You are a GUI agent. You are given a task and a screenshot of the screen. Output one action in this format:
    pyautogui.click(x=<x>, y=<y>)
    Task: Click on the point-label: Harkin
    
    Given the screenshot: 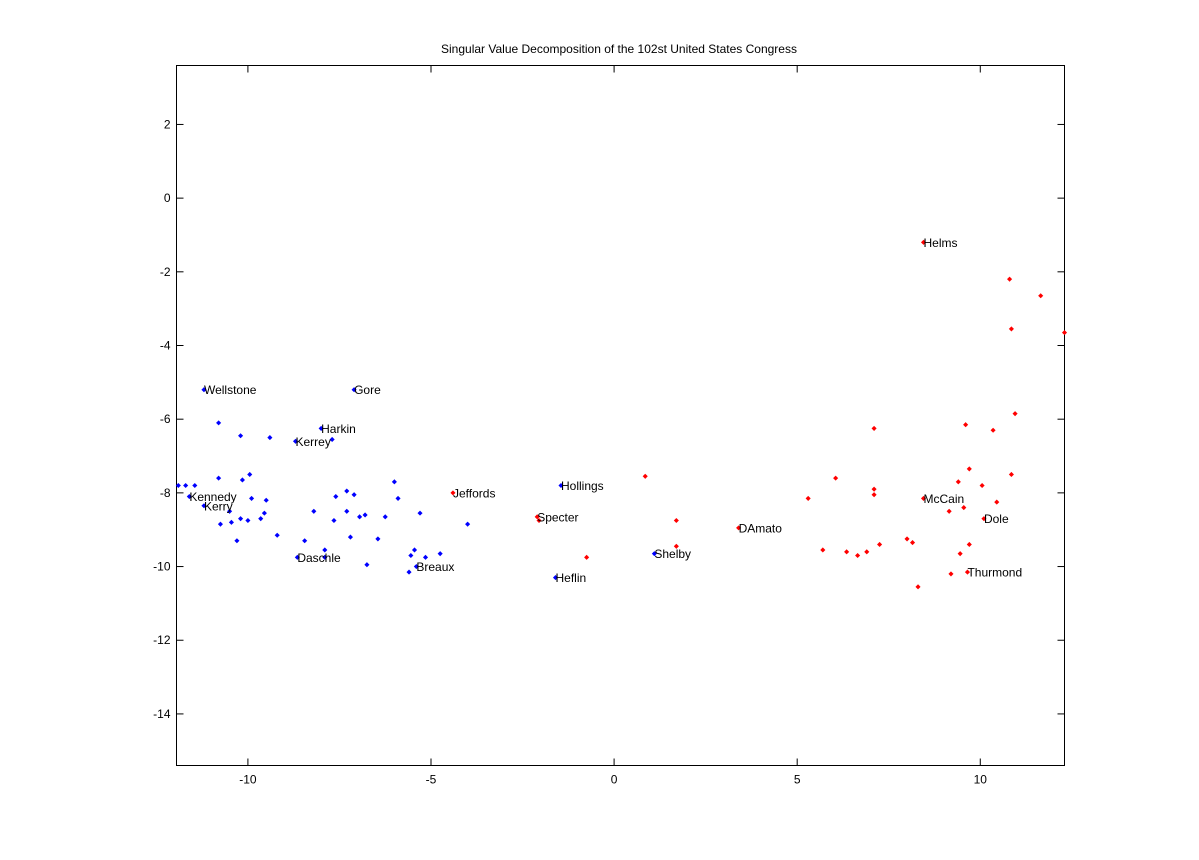 What is the action you would take?
    pyautogui.click(x=338, y=429)
    